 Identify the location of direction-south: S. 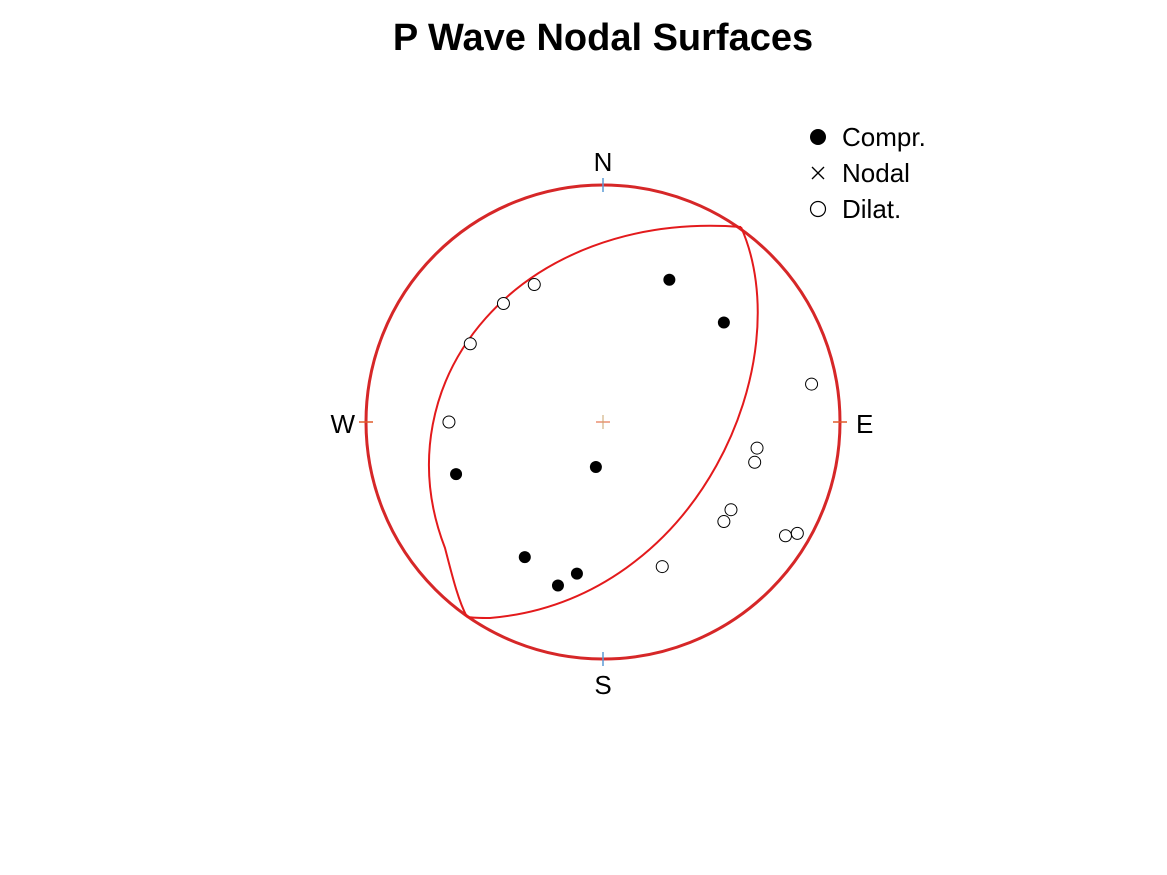
(602, 685).